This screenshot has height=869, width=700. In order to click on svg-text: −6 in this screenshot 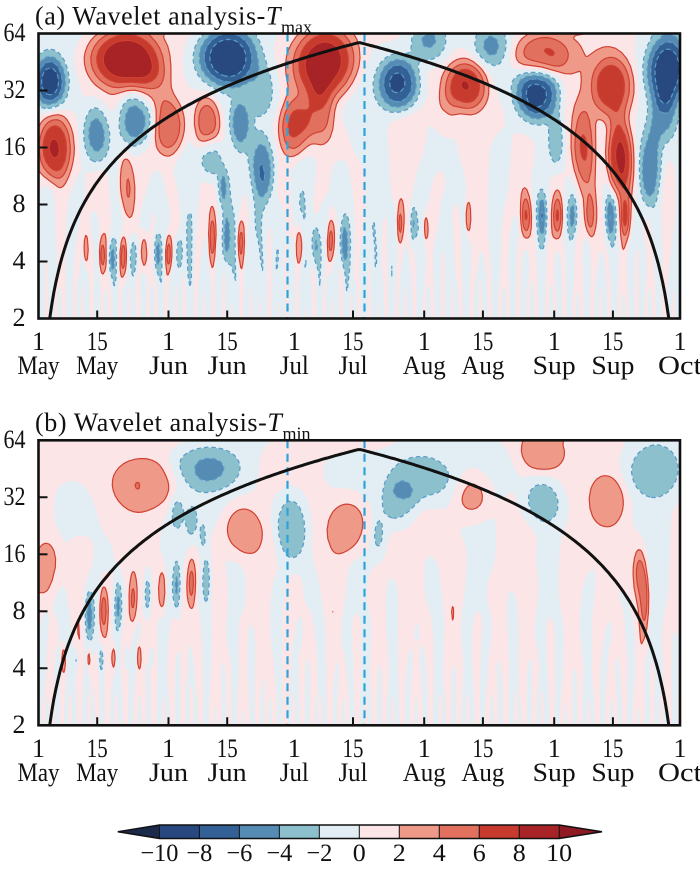, I will do `click(239, 853)`.